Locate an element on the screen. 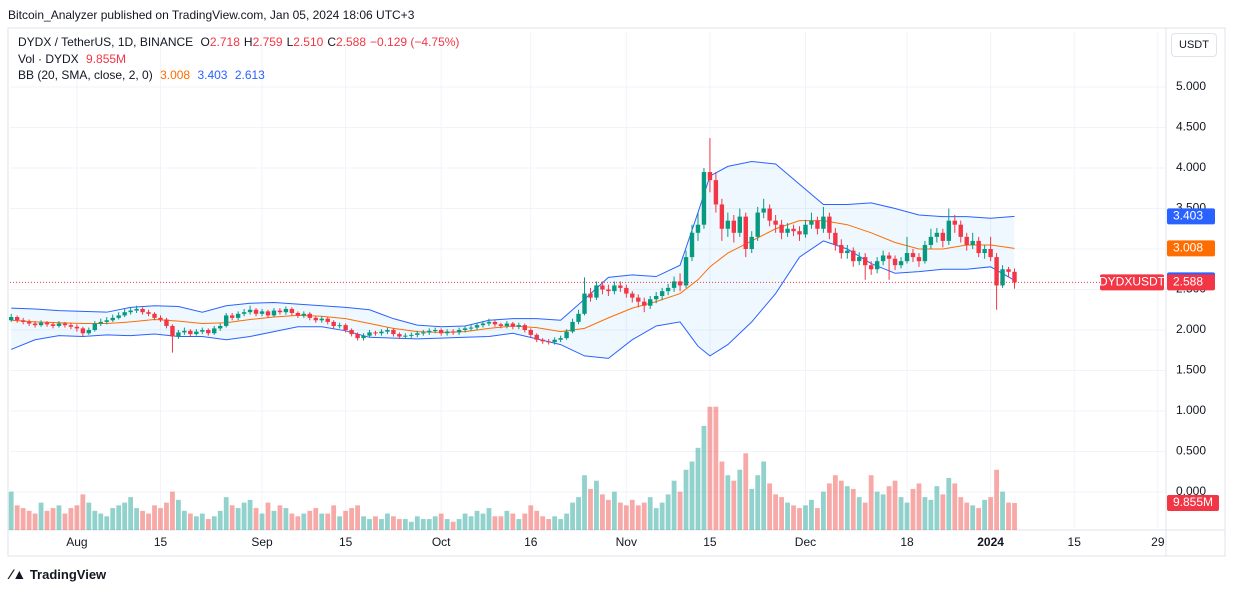 The height and width of the screenshot is (592, 1233). symbol-tag-bg is located at coordinates (1132, 282).